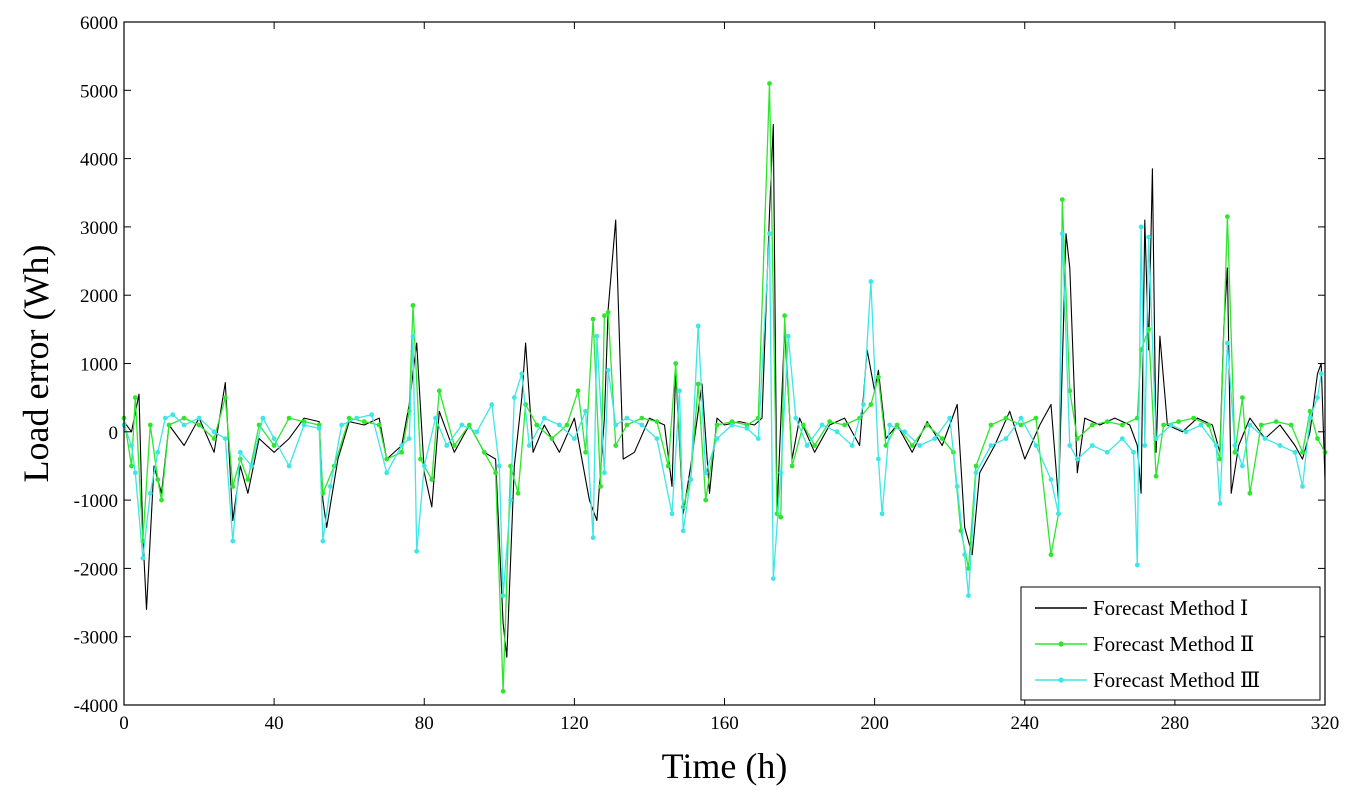 This screenshot has height=797, width=1365. What do you see at coordinates (99, 160) in the screenshot?
I see `y-tick-label: 4000` at bounding box center [99, 160].